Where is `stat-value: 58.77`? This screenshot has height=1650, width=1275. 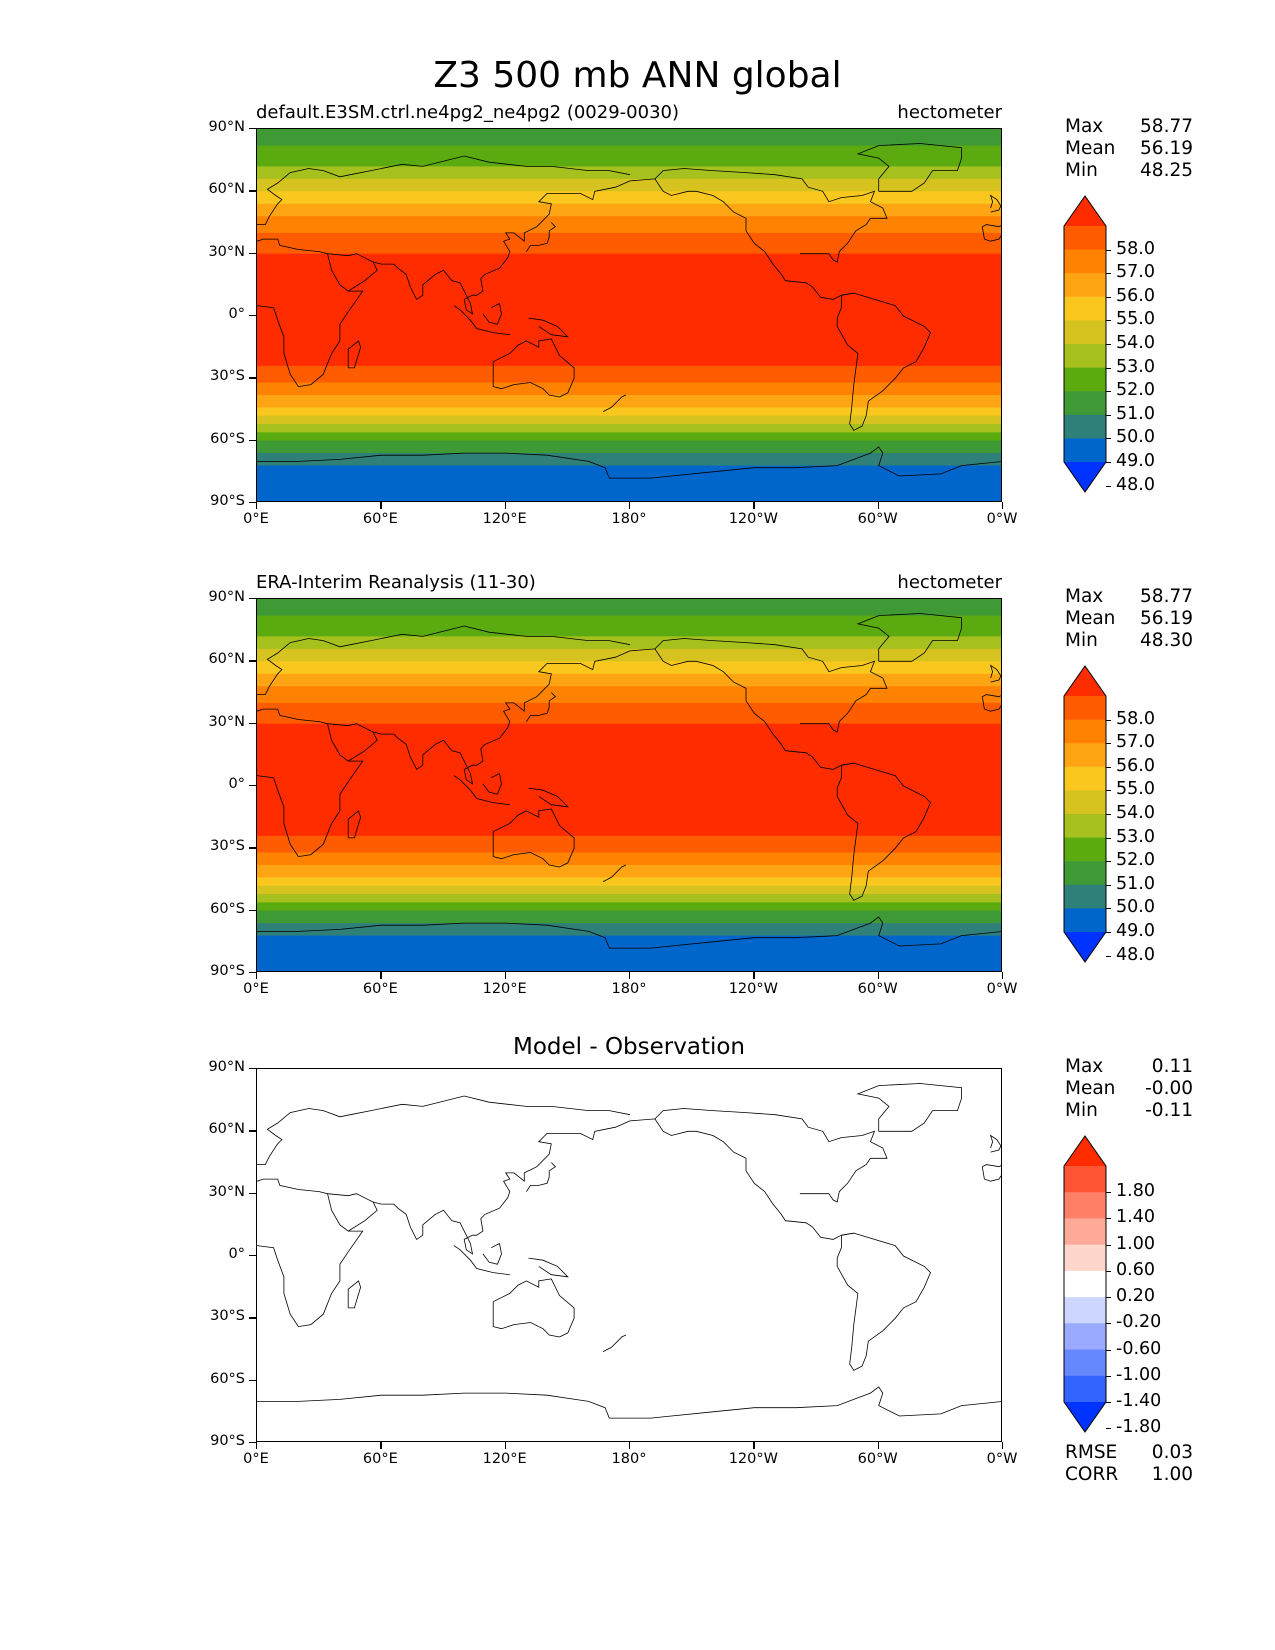 stat-value: 58.77 is located at coordinates (1166, 596).